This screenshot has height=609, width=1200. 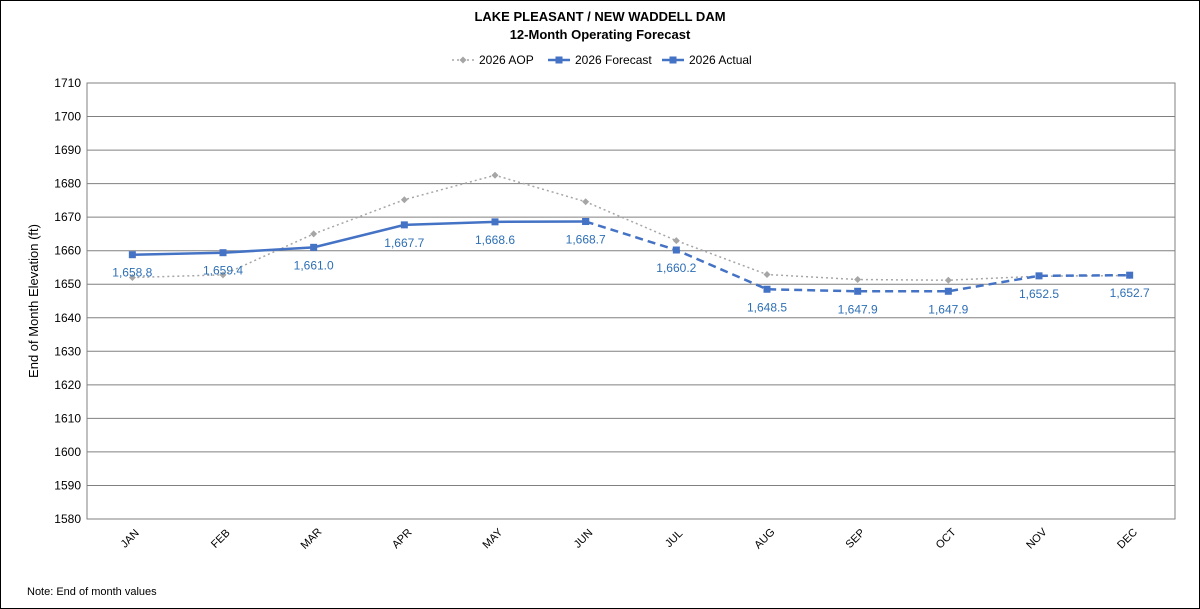 I want to click on x-tick-label: SEP, so click(x=856, y=539).